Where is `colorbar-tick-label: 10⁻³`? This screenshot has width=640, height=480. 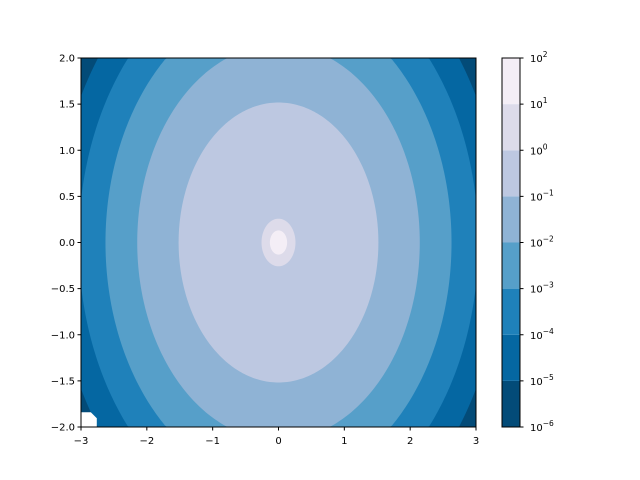
colorbar-tick-label: 10⁻³ is located at coordinates (542, 288).